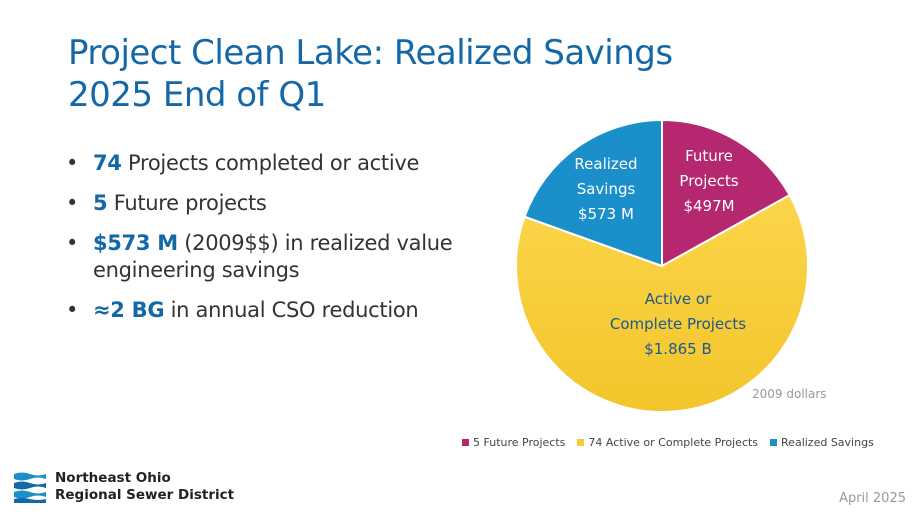 The height and width of the screenshot is (514, 916). I want to click on pie-slice-label: Realized Savings $573 M, so click(605, 189).